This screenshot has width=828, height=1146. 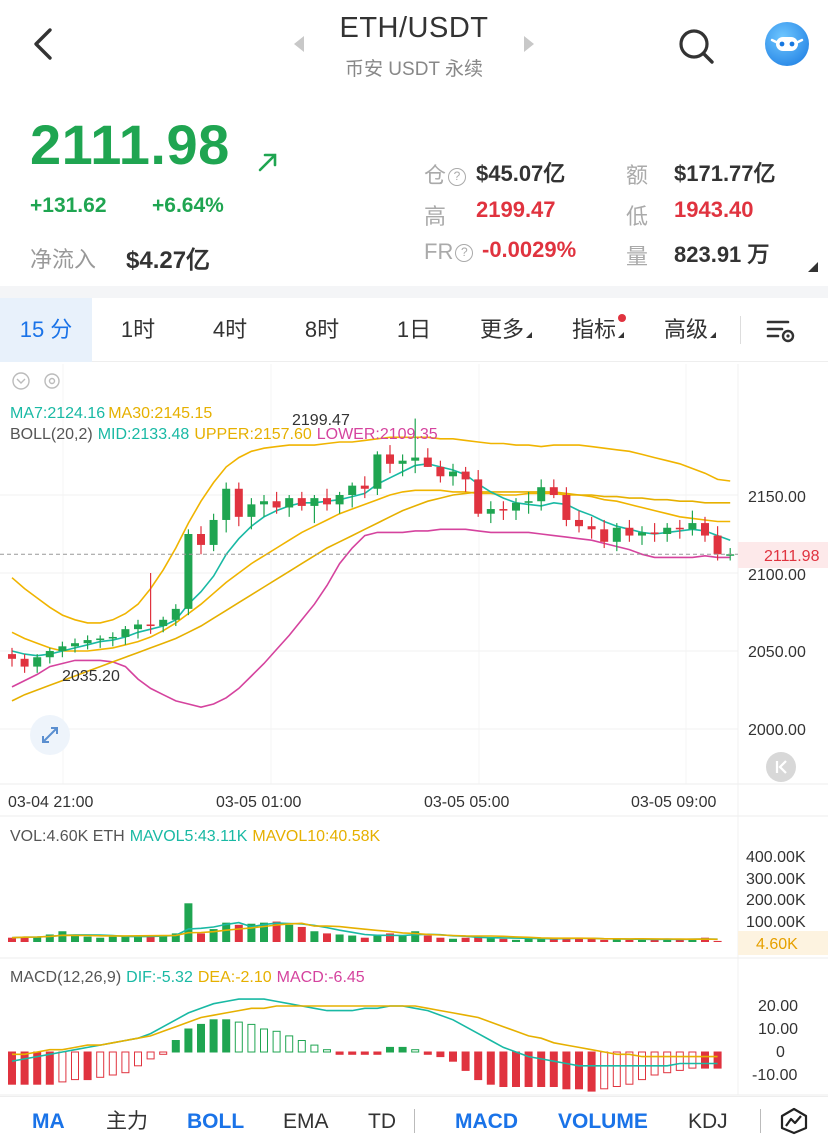 I want to click on search-icon, so click(x=696, y=46).